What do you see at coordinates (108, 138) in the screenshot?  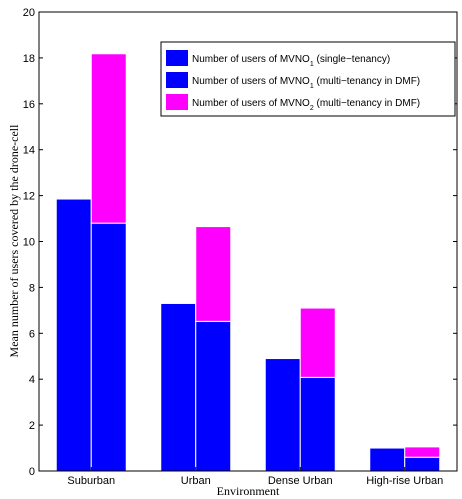 I see `bar-multi-tenancy-segment-2-suburban` at bounding box center [108, 138].